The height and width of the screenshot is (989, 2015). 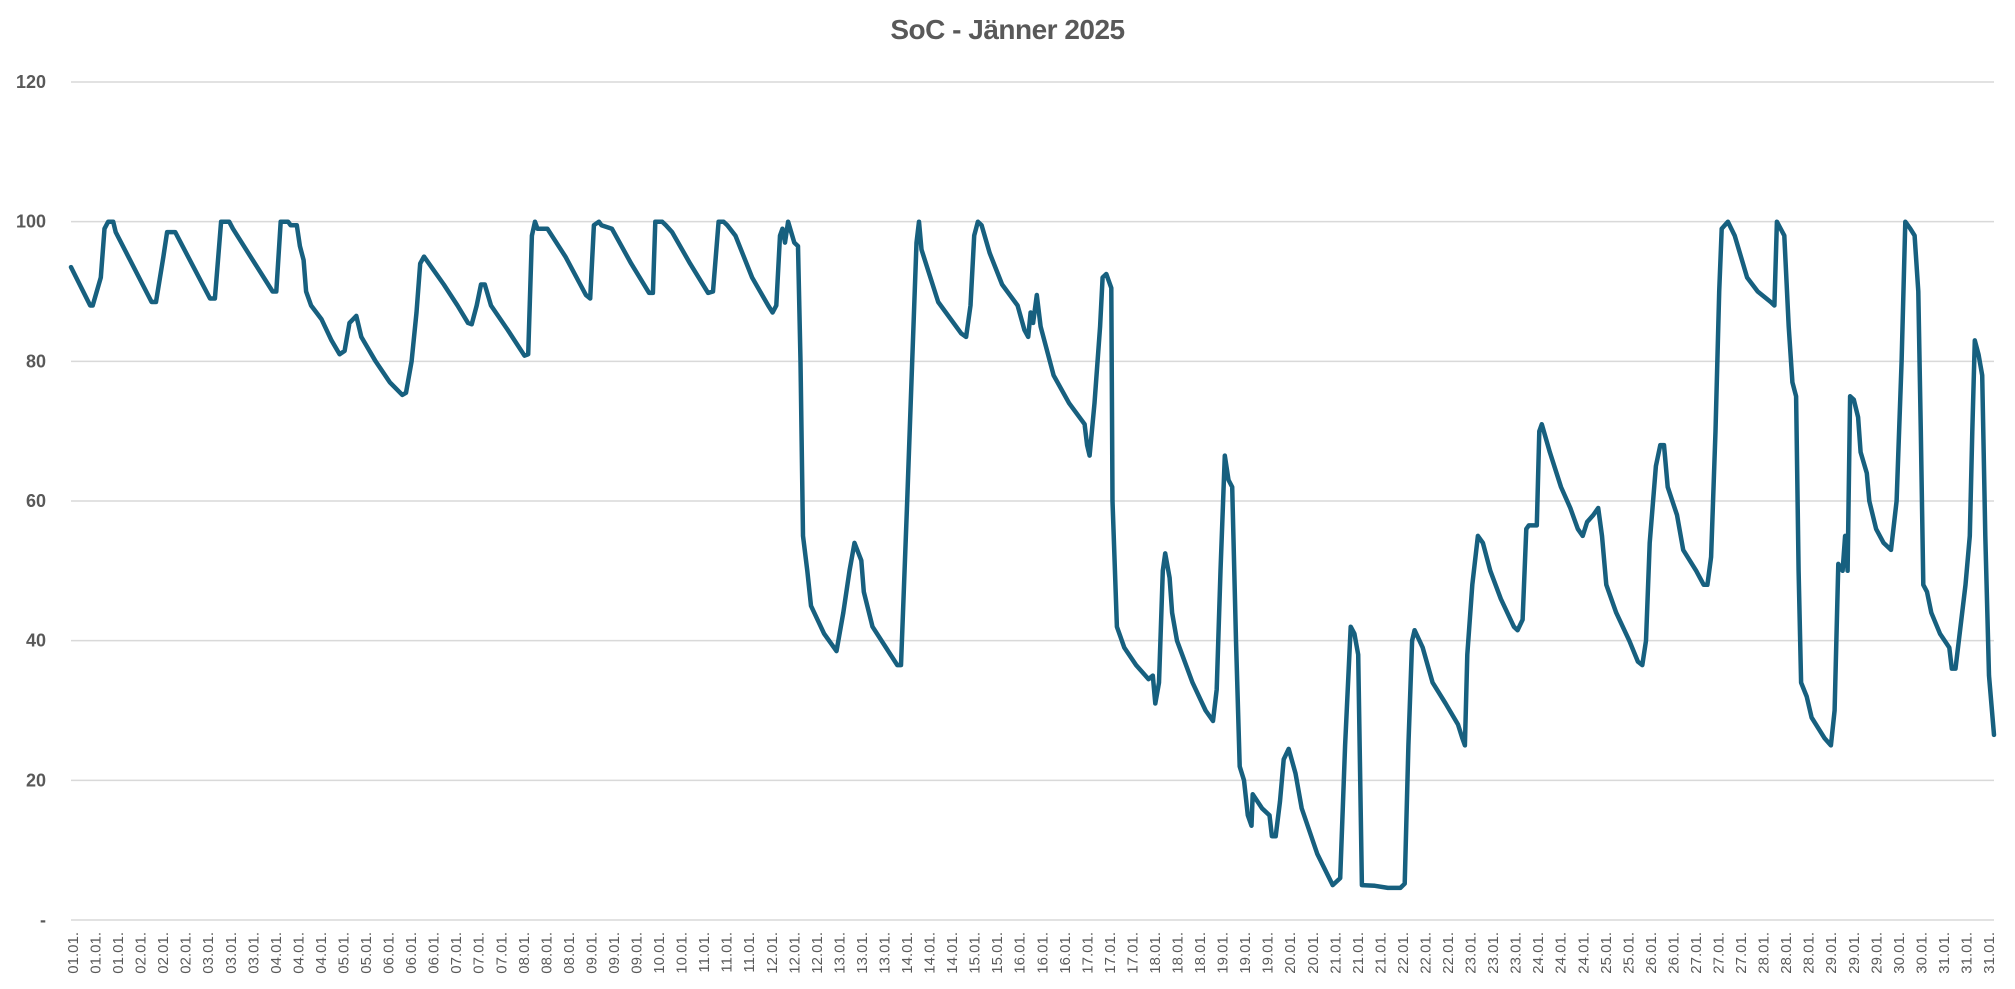 What do you see at coordinates (43, 920) in the screenshot?
I see `y-tick-label: -` at bounding box center [43, 920].